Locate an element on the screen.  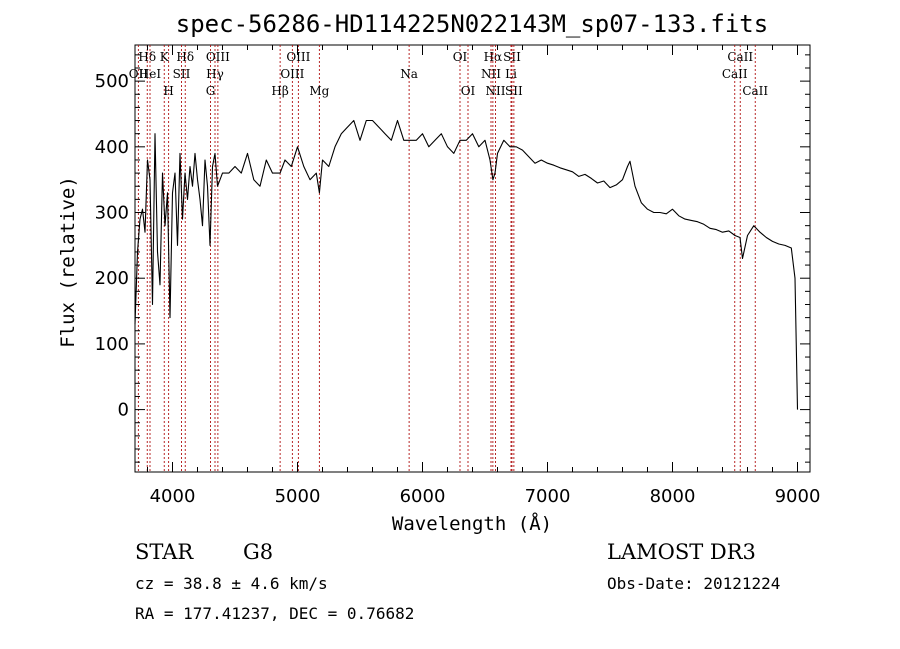
line-label: K is located at coordinates (165, 57).